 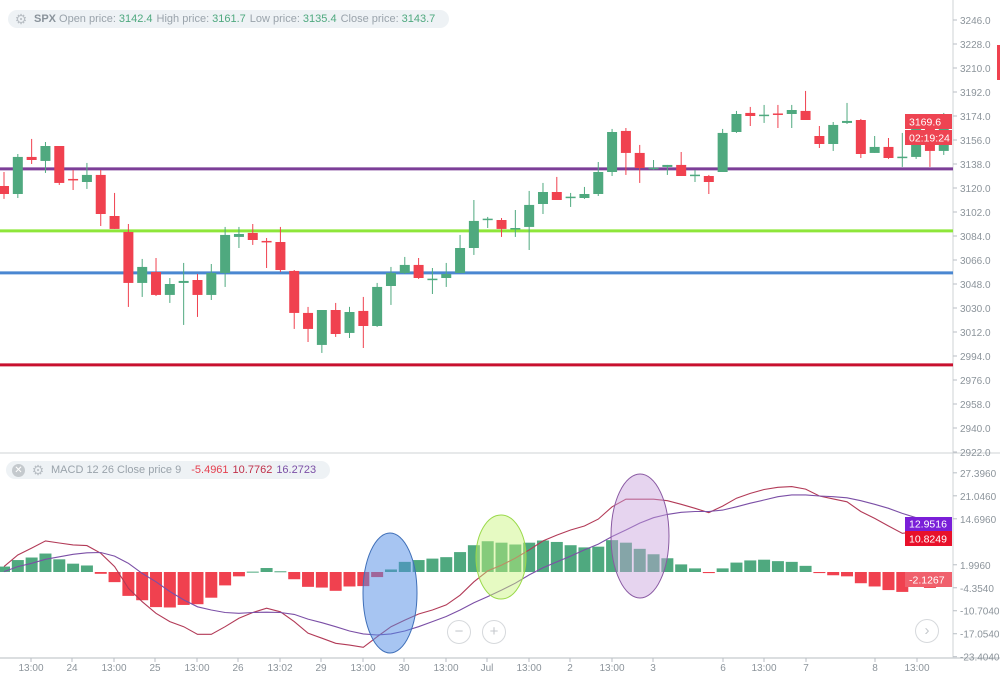 I want to click on last-price-tag: 3169.6, so click(x=925, y=123).